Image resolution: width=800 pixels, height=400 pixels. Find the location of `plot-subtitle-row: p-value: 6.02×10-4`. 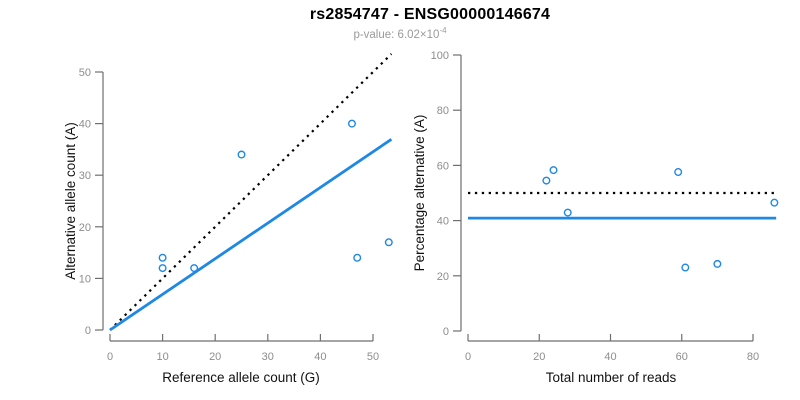

plot-subtitle-row: p-value: 6.02×10-4 is located at coordinates (400, 34).